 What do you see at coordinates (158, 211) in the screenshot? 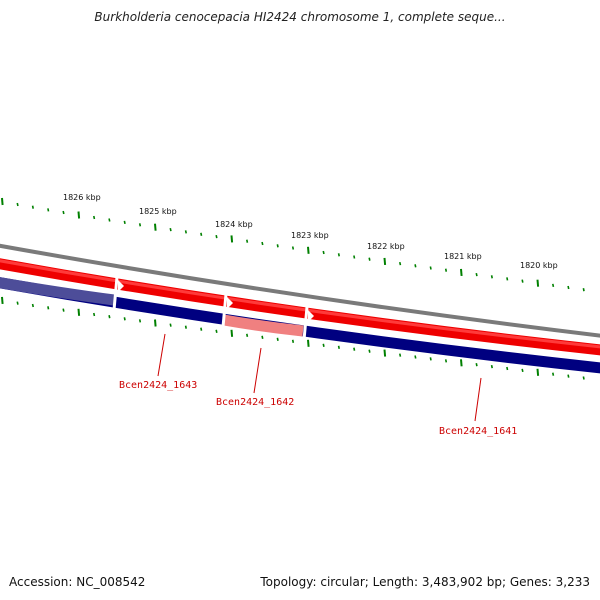
I see `kbp-label: 1825 kbp` at bounding box center [158, 211].